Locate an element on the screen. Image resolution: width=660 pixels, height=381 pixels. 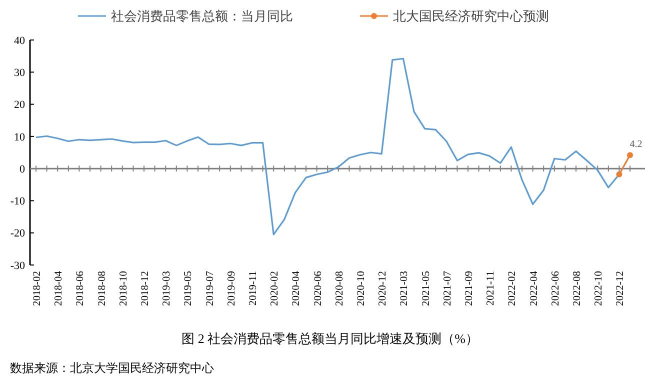
legend-label: 社会消费品零售总额：当月同比 is located at coordinates (202, 16).